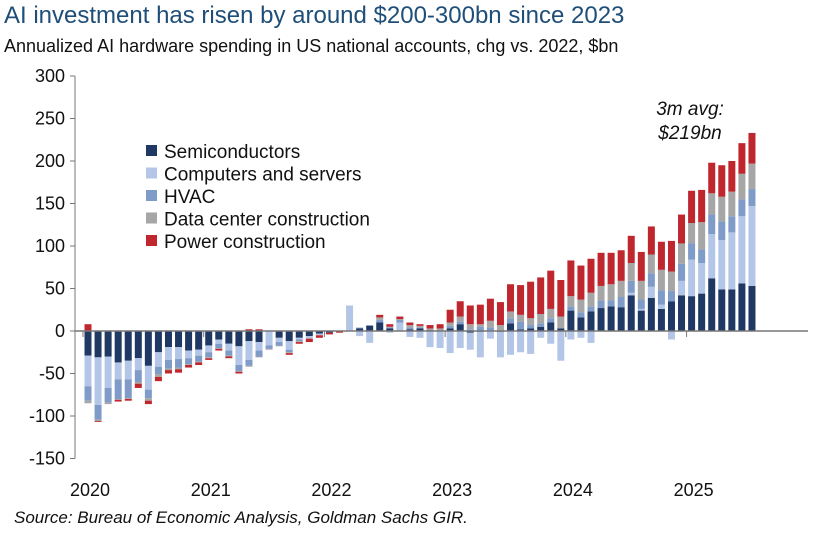 The height and width of the screenshot is (537, 821). Describe the element at coordinates (331, 490) in the screenshot. I see `x-tick-label: 2022` at that location.